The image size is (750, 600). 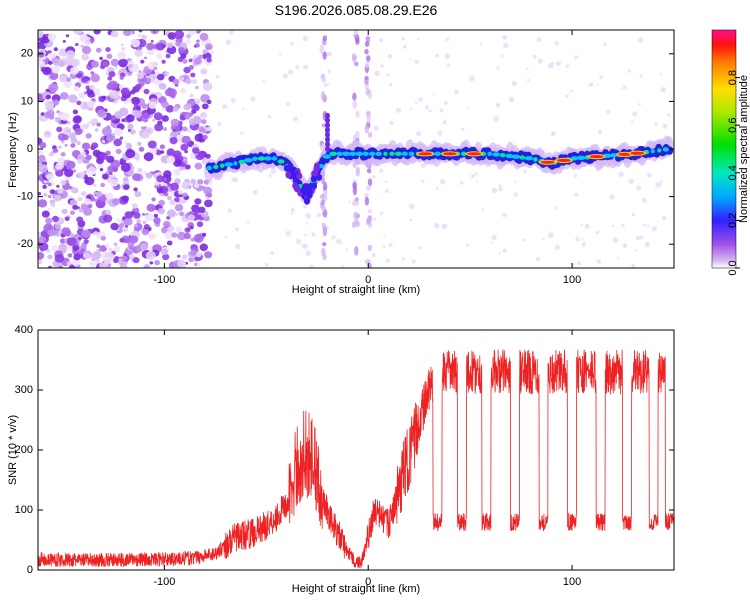 What do you see at coordinates (13, 450) in the screenshot?
I see `snr-ylabel: SNR (10 * v/v)` at bounding box center [13, 450].